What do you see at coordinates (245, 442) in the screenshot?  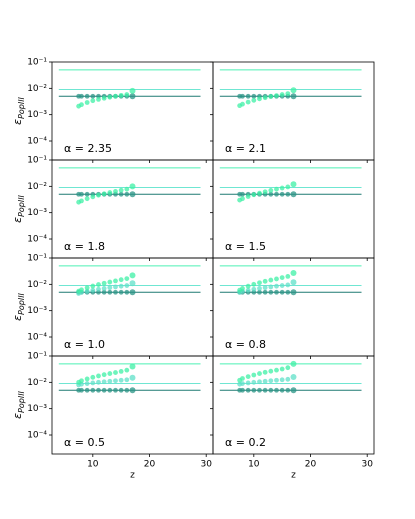 I see `annotation: α = 0.2` at bounding box center [245, 442].